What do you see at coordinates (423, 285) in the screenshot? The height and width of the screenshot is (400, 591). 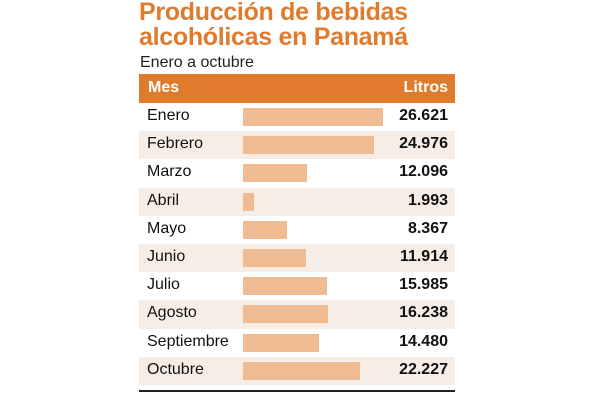 I see `value-label: 15.985` at bounding box center [423, 285].